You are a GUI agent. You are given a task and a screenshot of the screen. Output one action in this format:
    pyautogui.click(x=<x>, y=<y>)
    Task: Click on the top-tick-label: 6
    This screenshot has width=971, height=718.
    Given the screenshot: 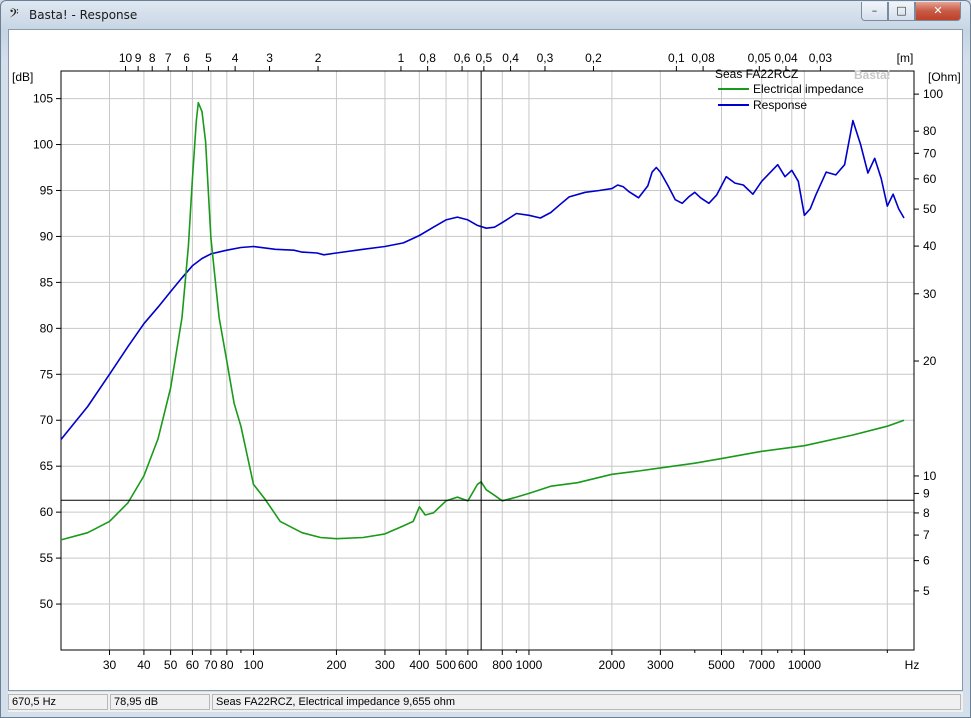 What is the action you would take?
    pyautogui.click(x=186, y=58)
    